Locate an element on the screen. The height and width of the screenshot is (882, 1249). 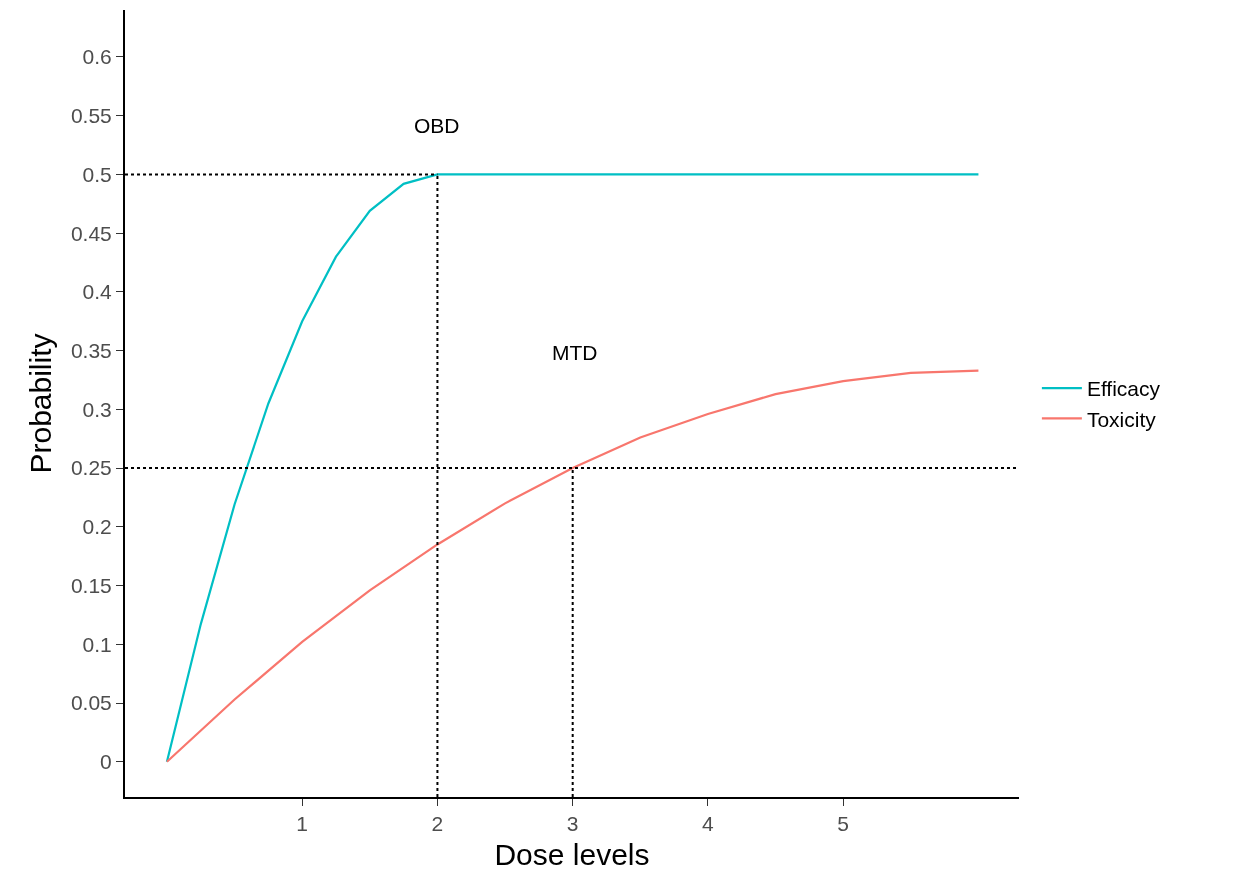
y-tick-label: 0.2 is located at coordinates (97, 527).